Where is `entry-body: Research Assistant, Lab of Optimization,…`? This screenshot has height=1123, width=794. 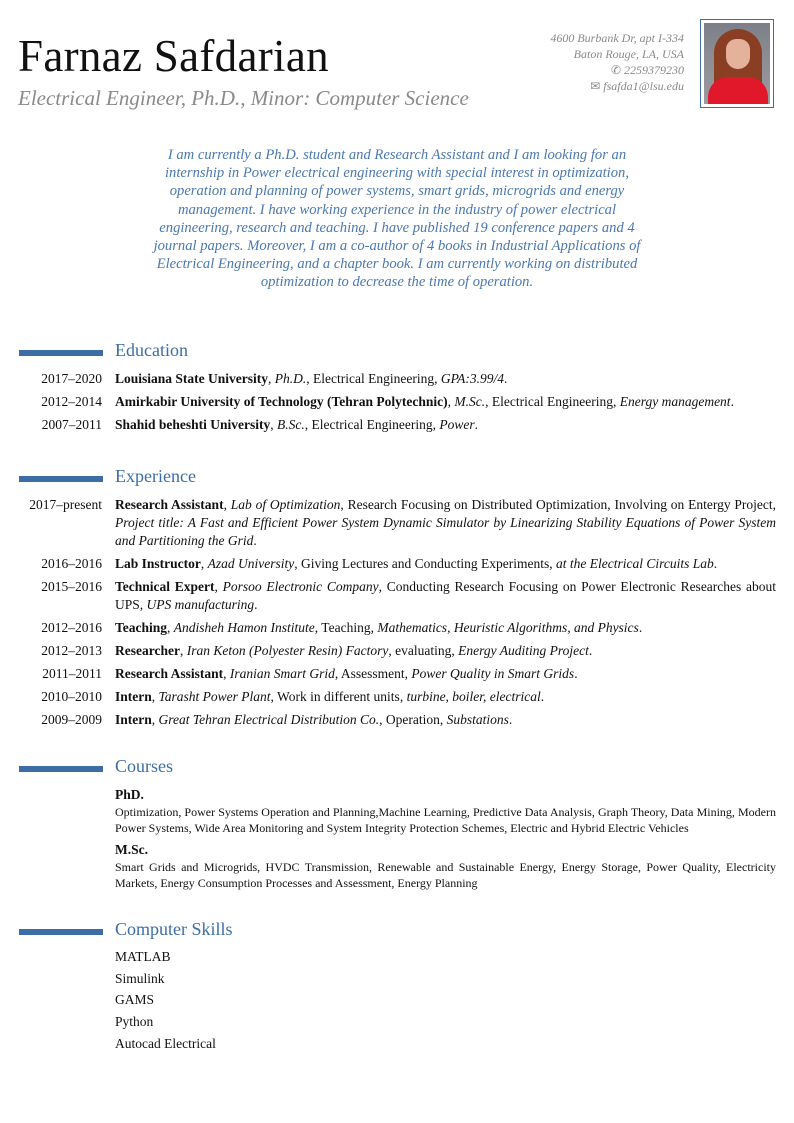
entry-body: Research Assistant, Lab of Optimization,… is located at coordinates (445, 522).